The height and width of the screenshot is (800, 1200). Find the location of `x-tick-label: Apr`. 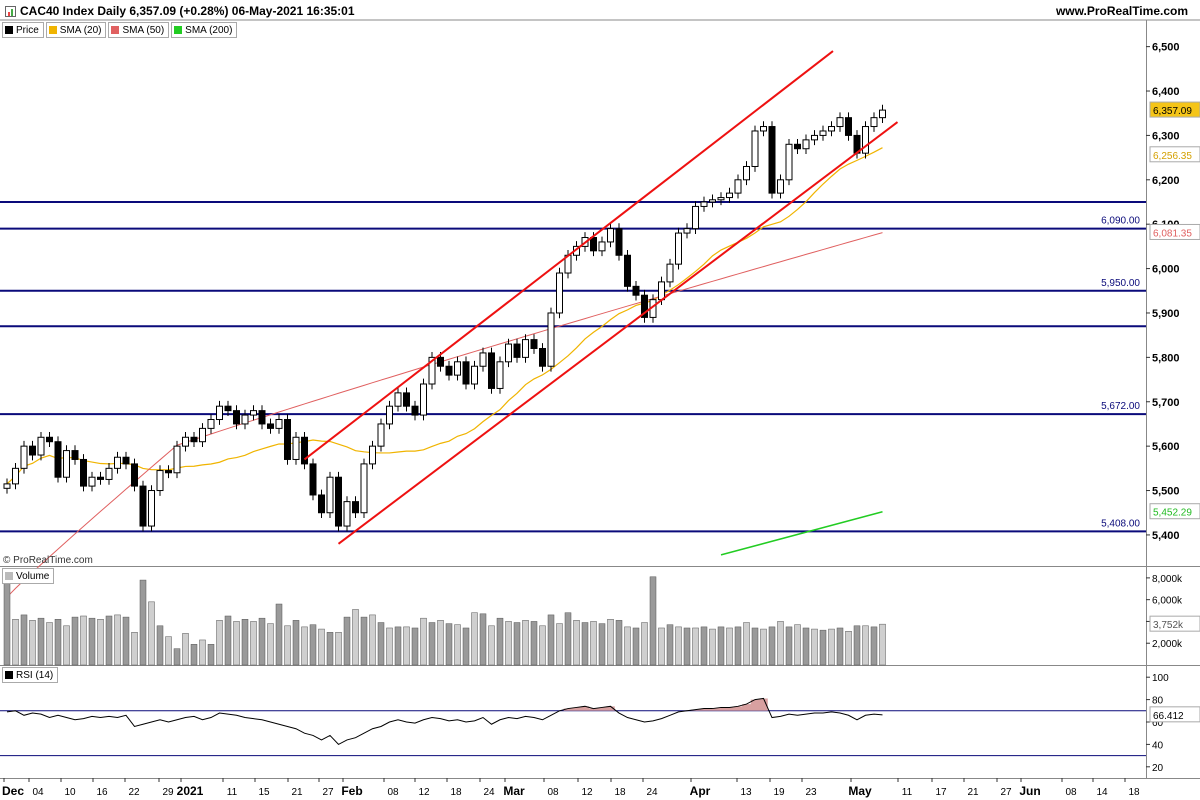

x-tick-label: Apr is located at coordinates (700, 791).